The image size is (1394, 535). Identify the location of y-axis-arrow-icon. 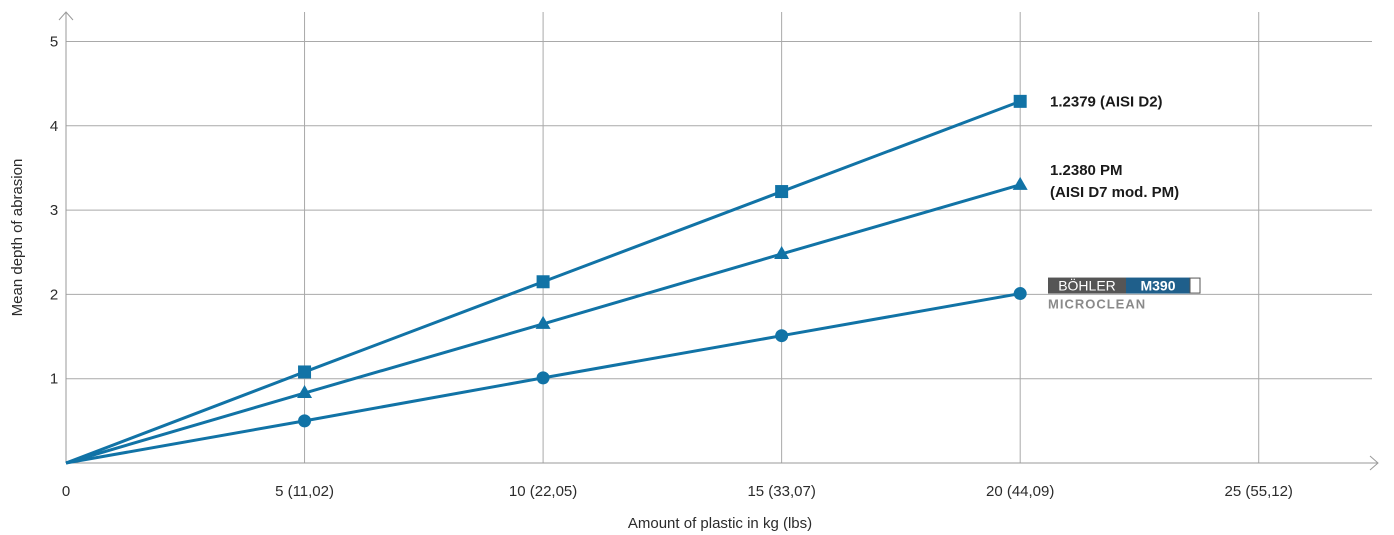
(66, 16).